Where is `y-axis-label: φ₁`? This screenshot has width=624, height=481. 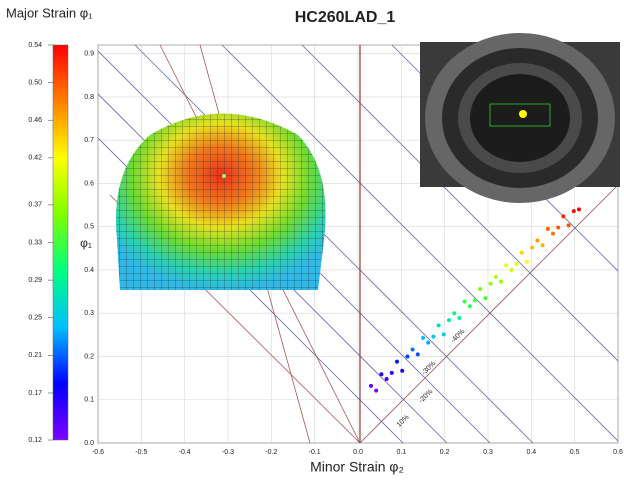
y-axis-label: φ₁ is located at coordinates (86, 243).